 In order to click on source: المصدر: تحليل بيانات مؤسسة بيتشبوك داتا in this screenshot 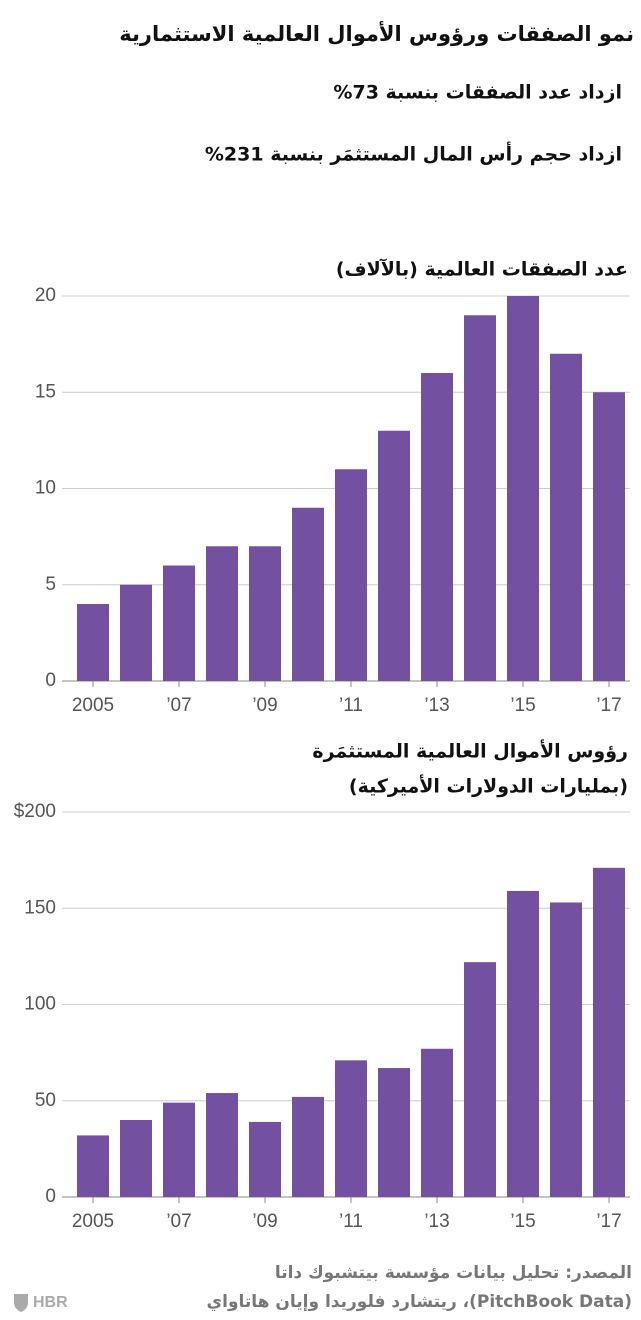, I will do `click(453, 1273)`.